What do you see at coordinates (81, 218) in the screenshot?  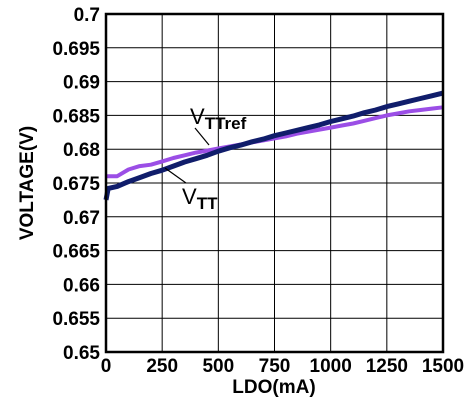 I see `y-tick-label: 0.67` at bounding box center [81, 218].